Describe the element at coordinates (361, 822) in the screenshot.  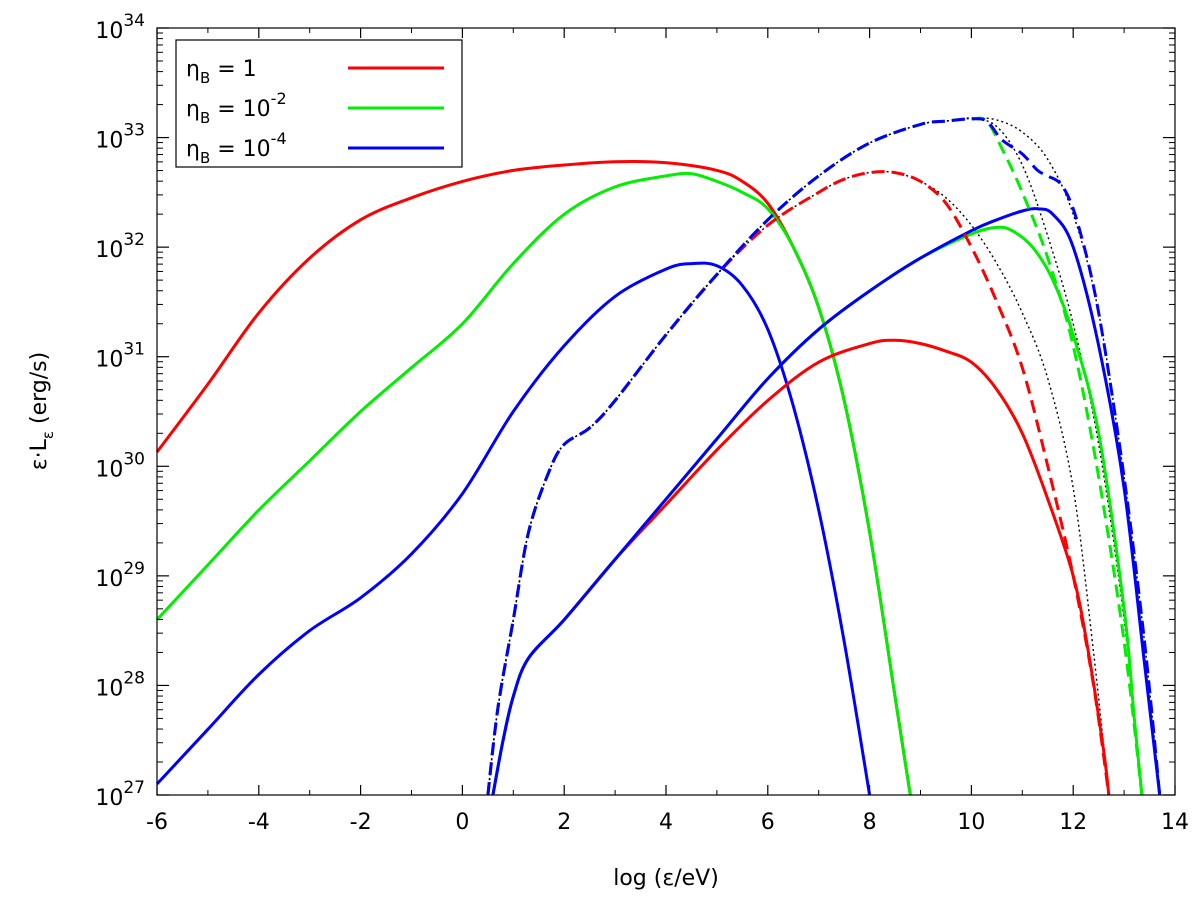
I see `x-tick-label: -2` at that location.